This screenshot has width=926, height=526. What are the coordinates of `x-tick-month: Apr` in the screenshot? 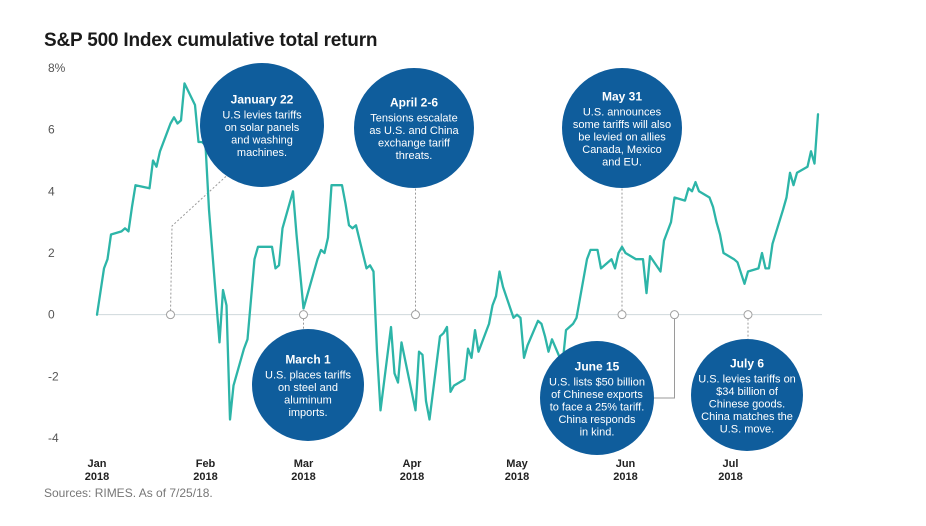 It's located at (413, 464).